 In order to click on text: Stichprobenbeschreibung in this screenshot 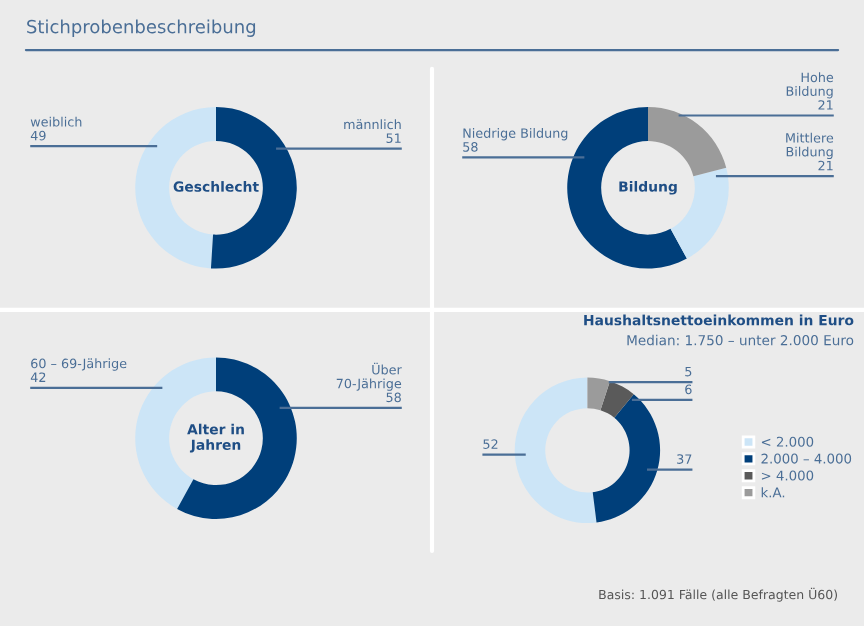, I will do `click(141, 28)`.